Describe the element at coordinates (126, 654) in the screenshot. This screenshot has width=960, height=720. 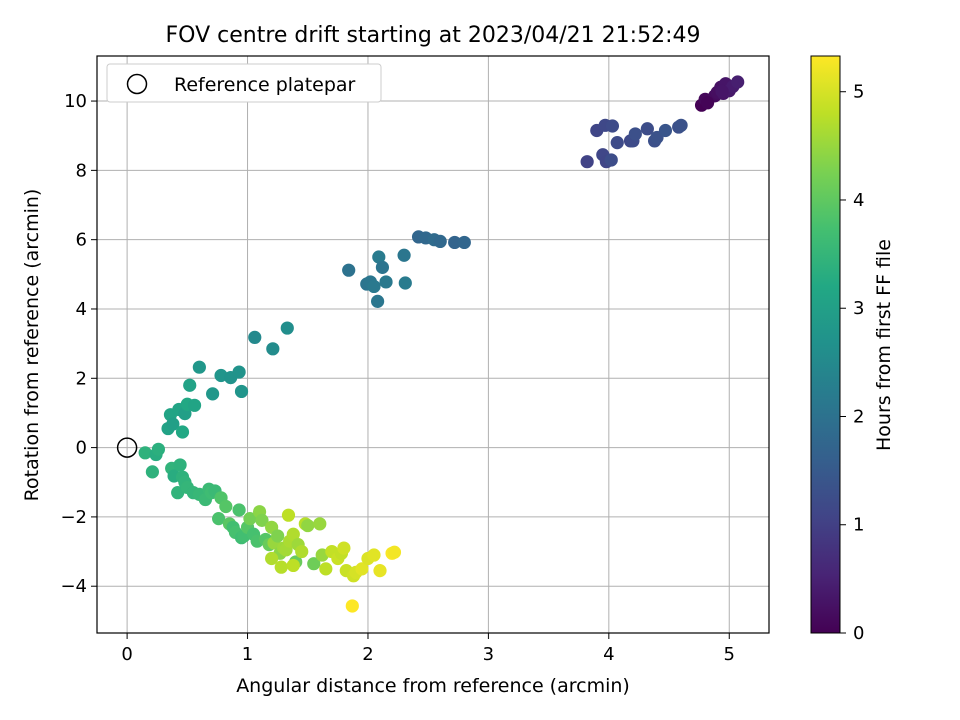
I see `x-tick-label: 0` at that location.